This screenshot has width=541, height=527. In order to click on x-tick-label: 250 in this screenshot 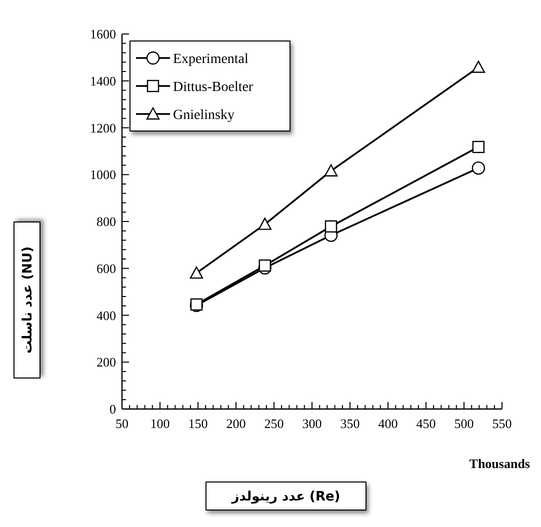, I will do `click(274, 423)`.